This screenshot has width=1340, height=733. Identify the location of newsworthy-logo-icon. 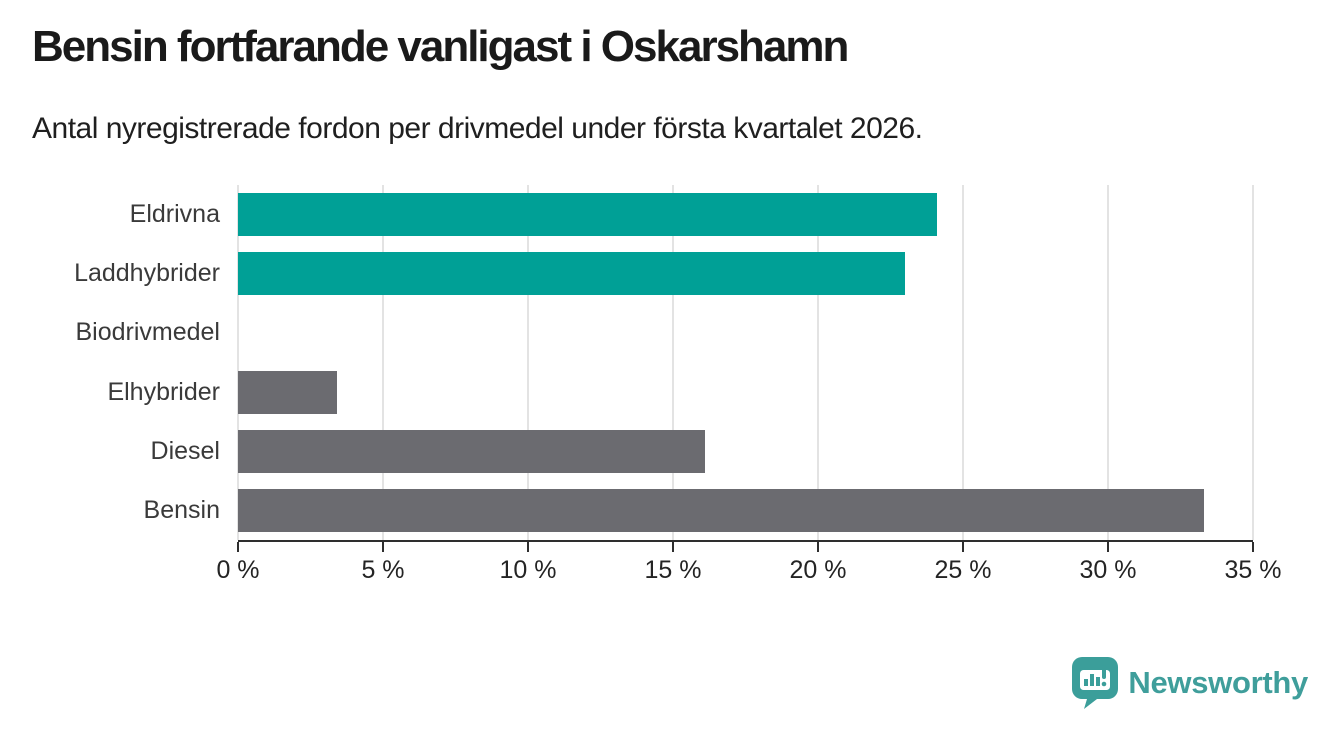
(1095, 683).